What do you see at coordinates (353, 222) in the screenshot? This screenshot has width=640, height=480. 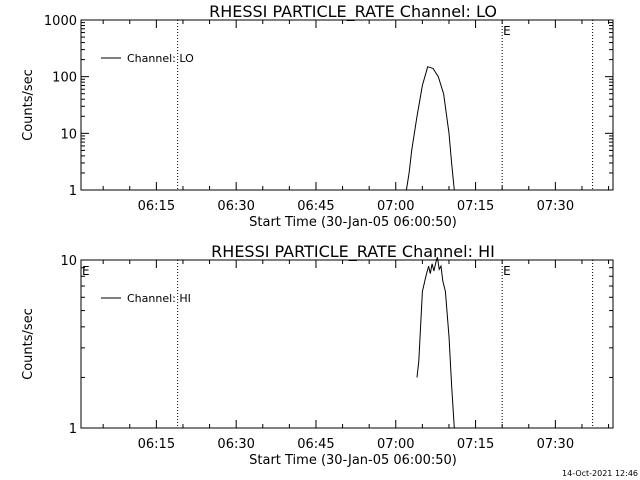 I see `panel-1-x-axis-label: Start Time (30-Jan-05 06:00:50)` at bounding box center [353, 222].